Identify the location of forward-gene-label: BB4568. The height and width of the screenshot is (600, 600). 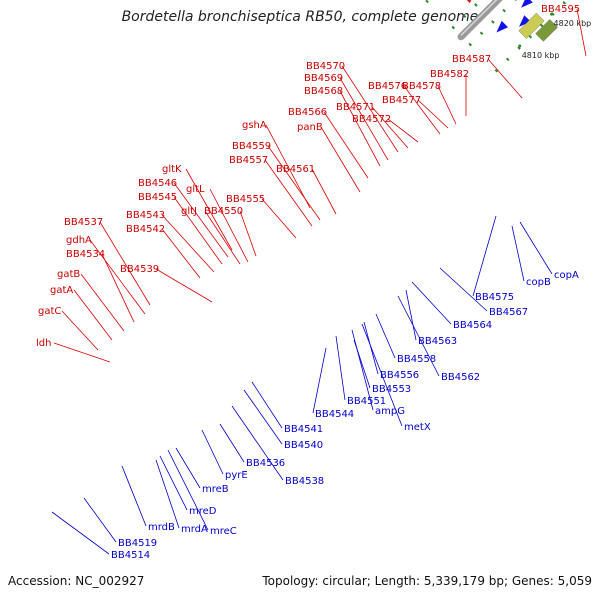
(323, 91).